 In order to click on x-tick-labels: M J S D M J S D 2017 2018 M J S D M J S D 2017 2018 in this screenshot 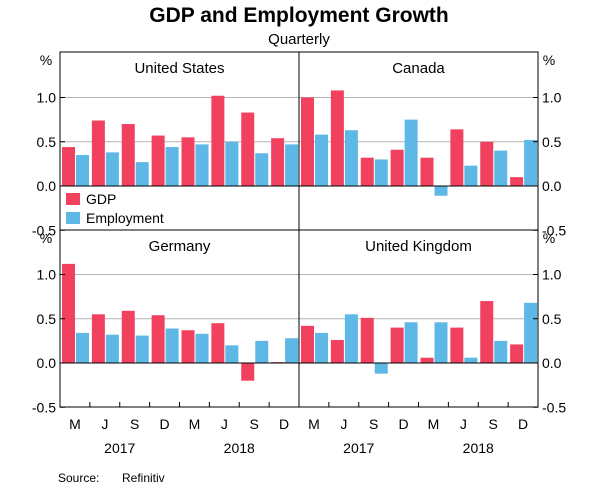, I will do `click(293, 429)`.